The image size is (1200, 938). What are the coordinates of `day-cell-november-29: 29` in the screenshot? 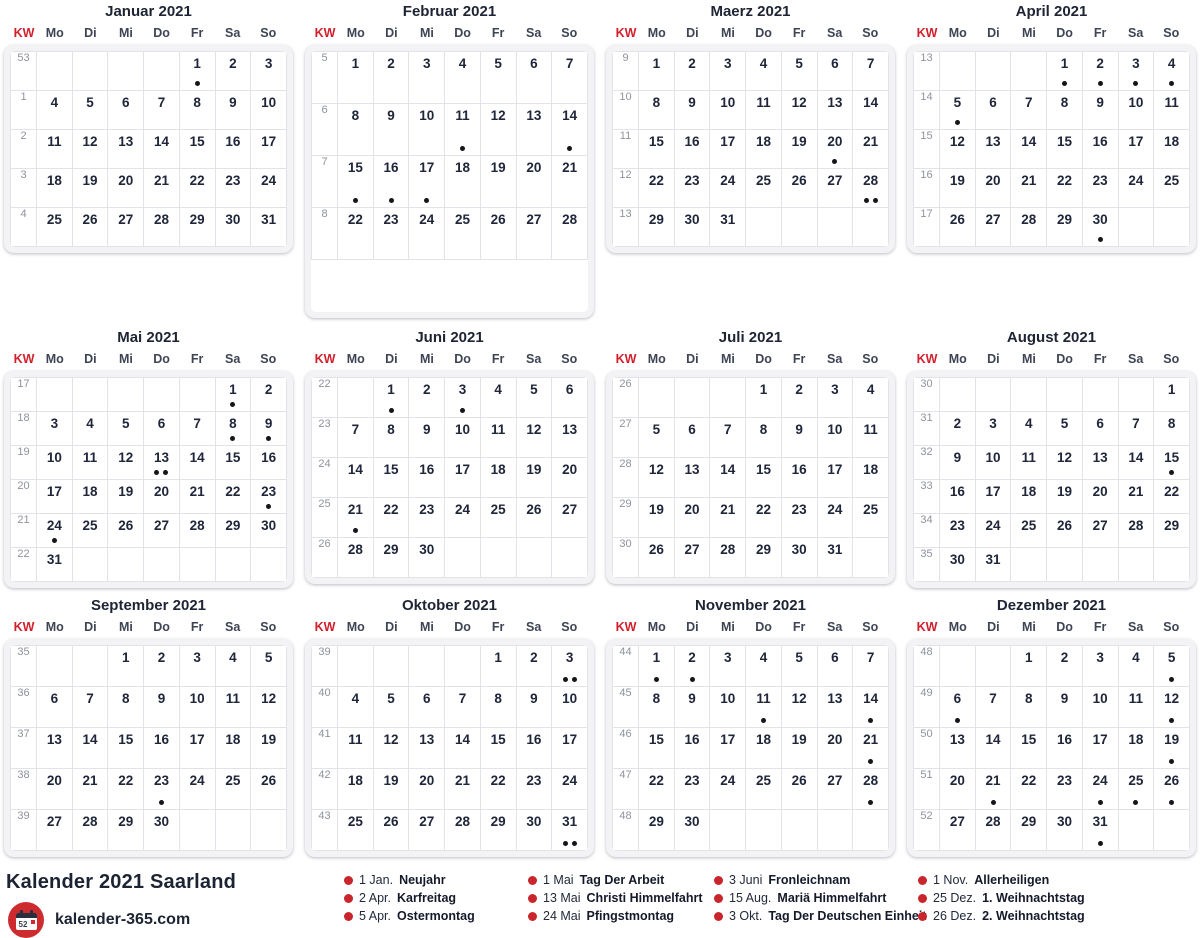 It's located at (656, 830).